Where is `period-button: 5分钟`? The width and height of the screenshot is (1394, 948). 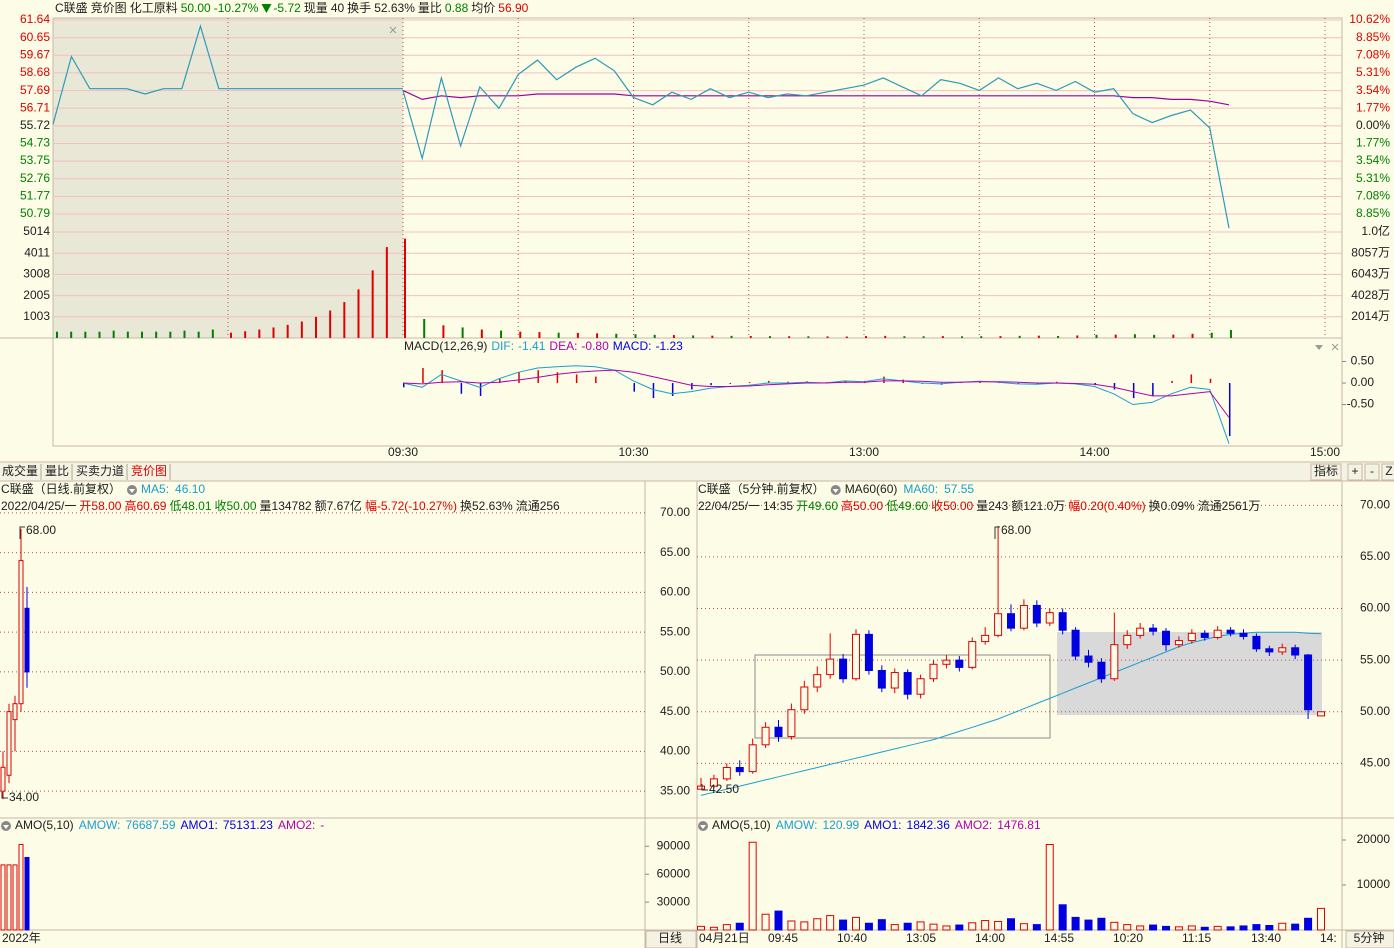 period-button: 5分钟 is located at coordinates (1369, 937).